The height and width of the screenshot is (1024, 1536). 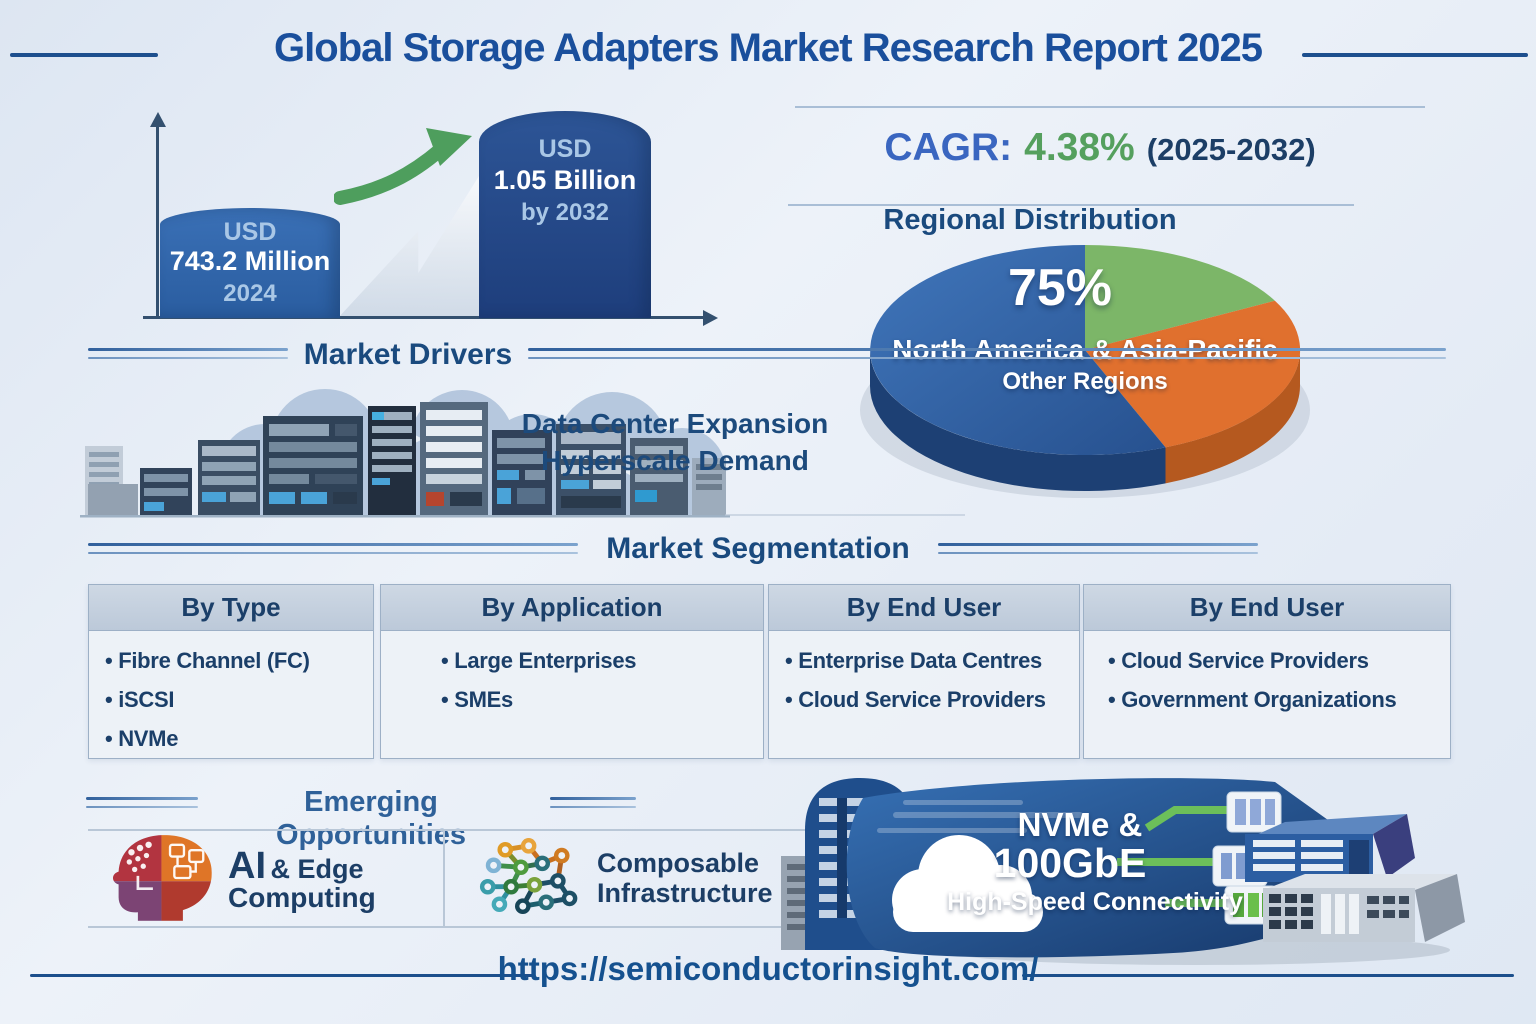 I want to click on cloud-icon, so click(x=967, y=883).